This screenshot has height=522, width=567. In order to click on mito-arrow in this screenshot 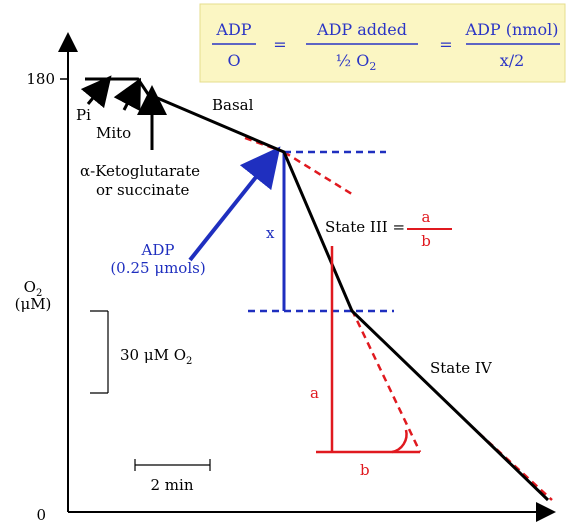, I will do `click(127, 94)`.